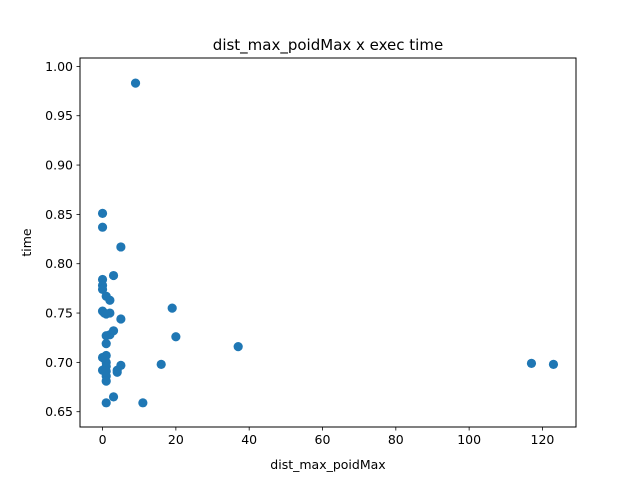 This screenshot has width=640, height=484. What do you see at coordinates (543, 439) in the screenshot?
I see `x-tick-label: 120` at bounding box center [543, 439].